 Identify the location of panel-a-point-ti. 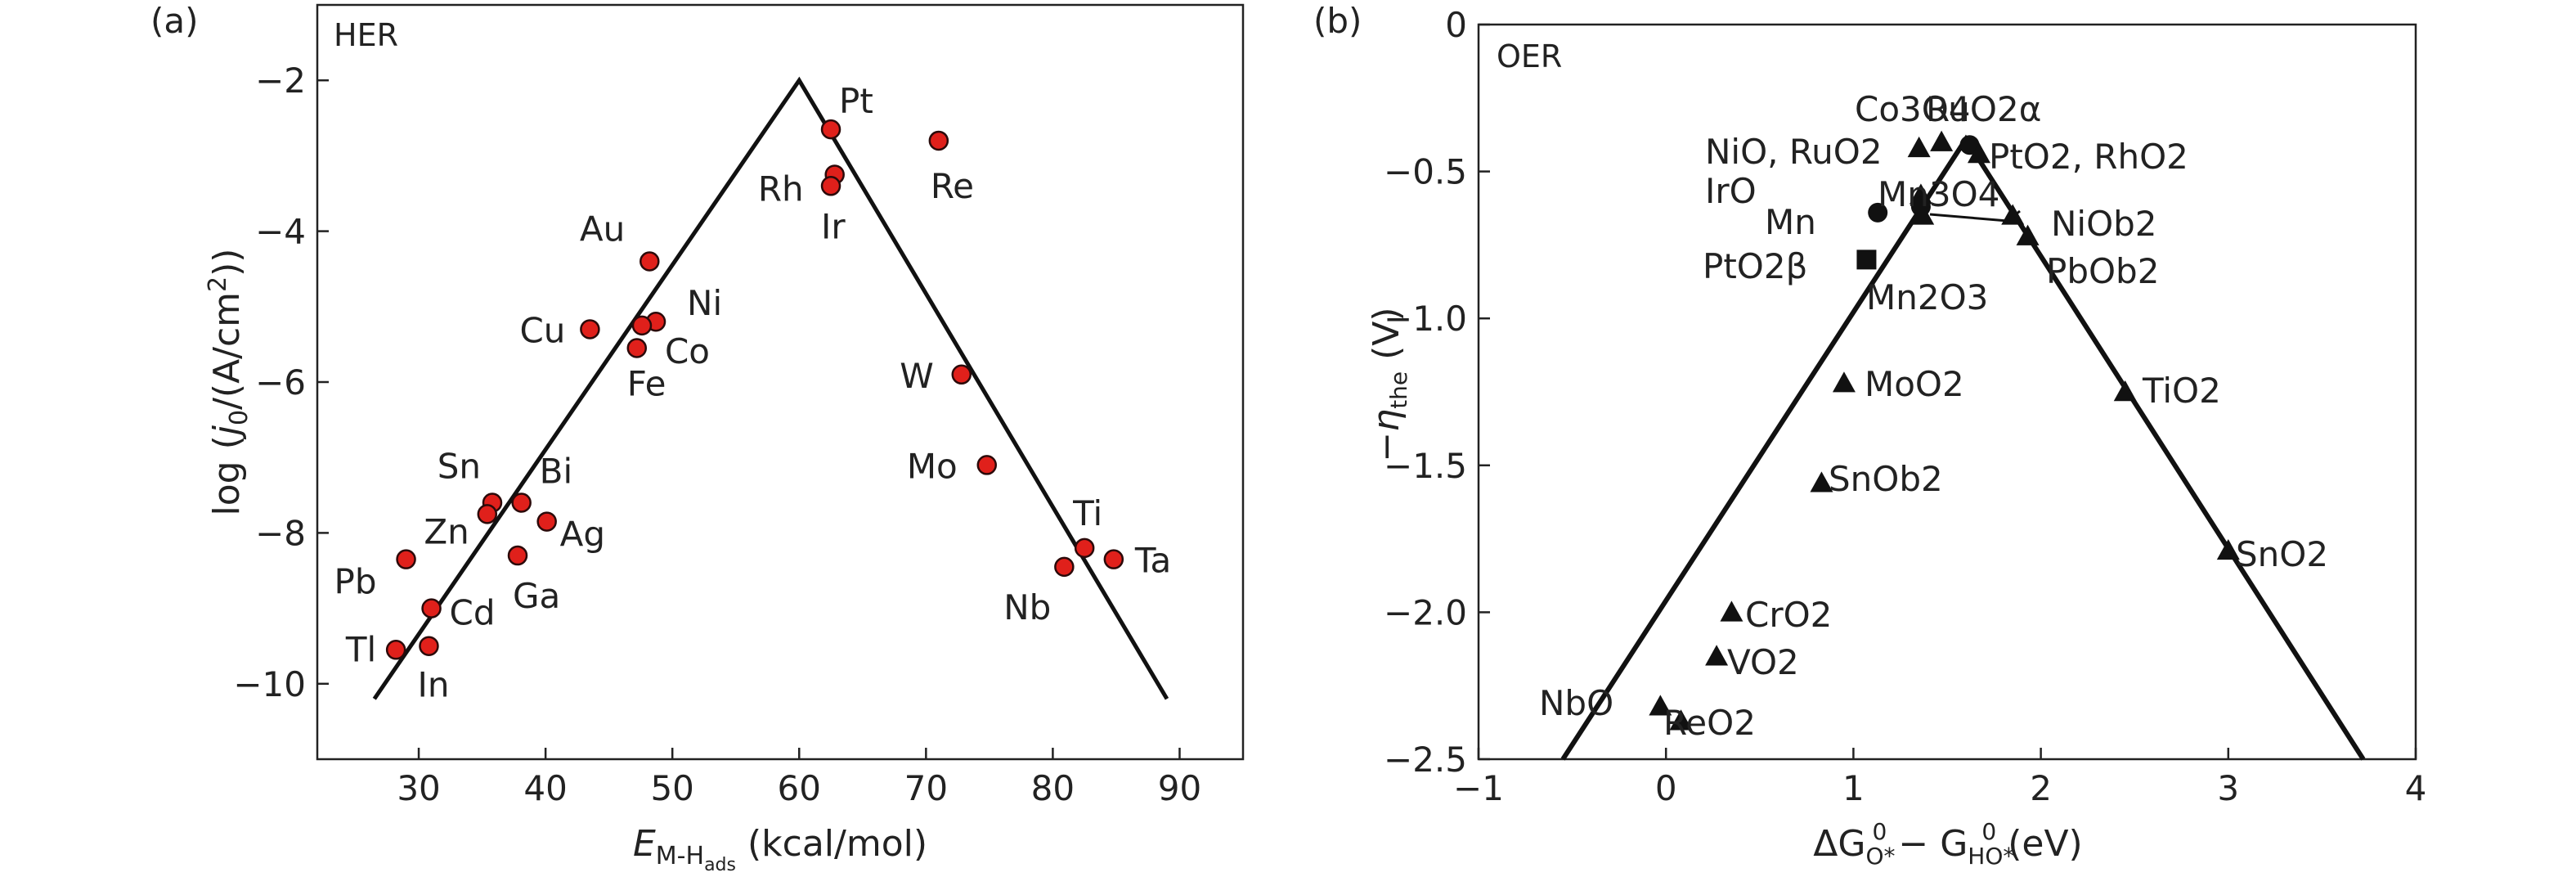
(1084, 548).